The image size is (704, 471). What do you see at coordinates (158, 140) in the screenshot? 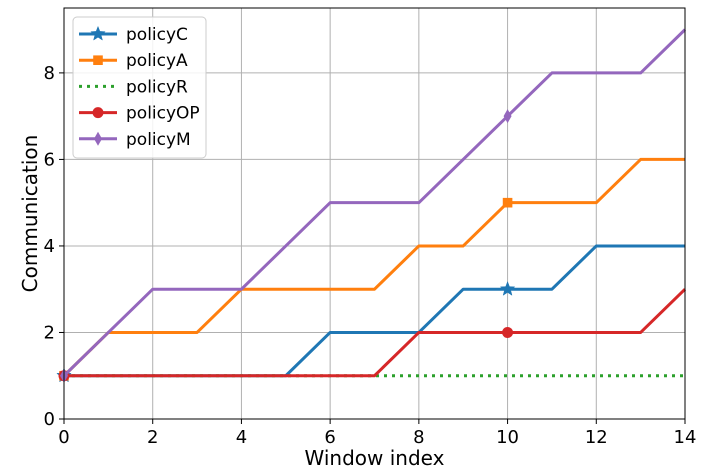
I see `legend-label: policyM` at bounding box center [158, 140].